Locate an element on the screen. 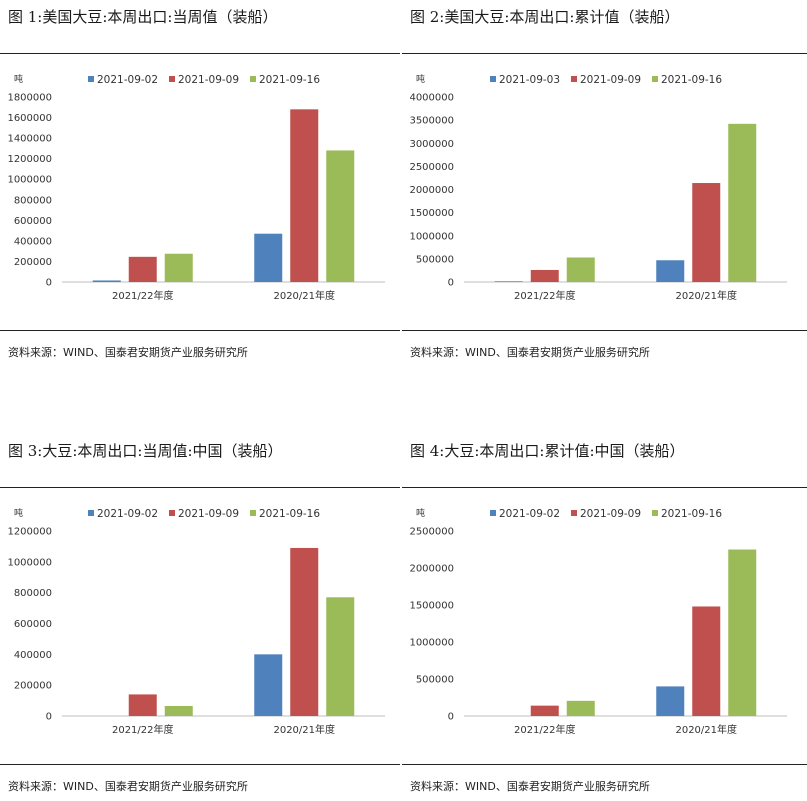  y-tick-label: 1400000 is located at coordinates (29, 139).